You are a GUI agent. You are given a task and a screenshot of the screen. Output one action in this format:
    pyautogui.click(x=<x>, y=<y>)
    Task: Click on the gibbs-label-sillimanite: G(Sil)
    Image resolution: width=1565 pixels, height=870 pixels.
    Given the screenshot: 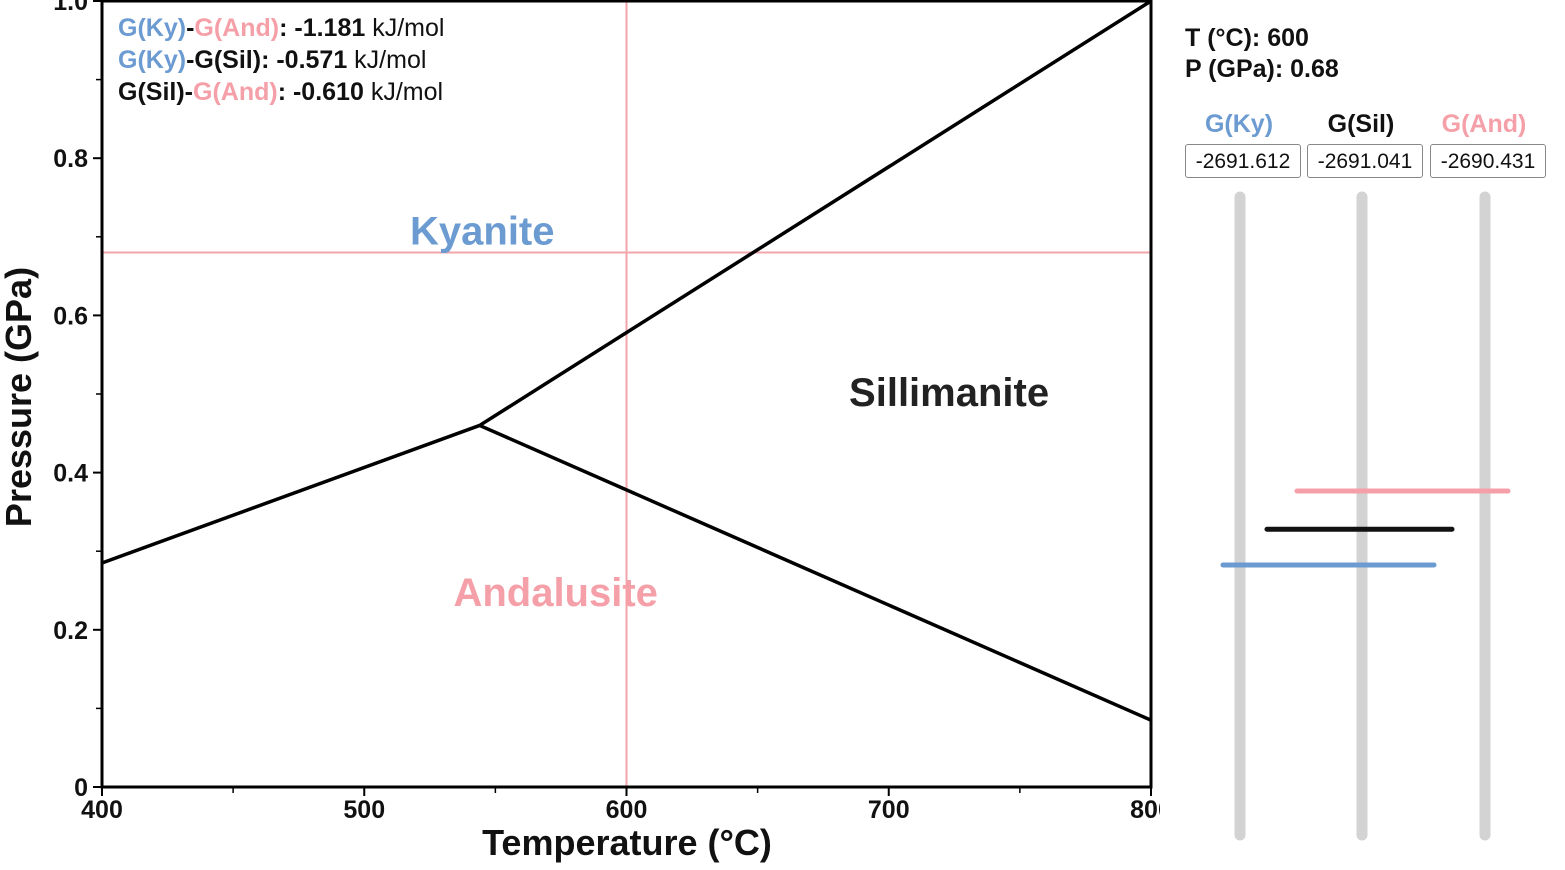 What is the action you would take?
    pyautogui.click(x=1361, y=124)
    